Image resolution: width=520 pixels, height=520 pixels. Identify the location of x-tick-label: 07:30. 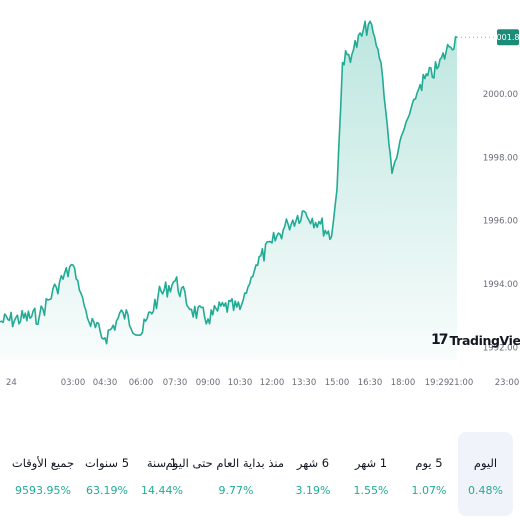
(175, 383).